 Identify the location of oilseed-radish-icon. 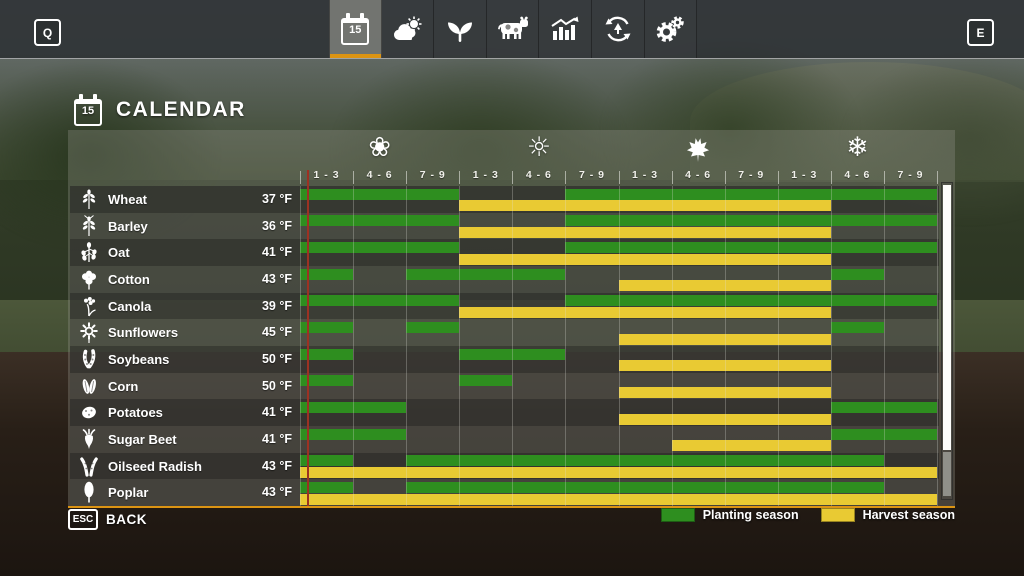
(89, 466).